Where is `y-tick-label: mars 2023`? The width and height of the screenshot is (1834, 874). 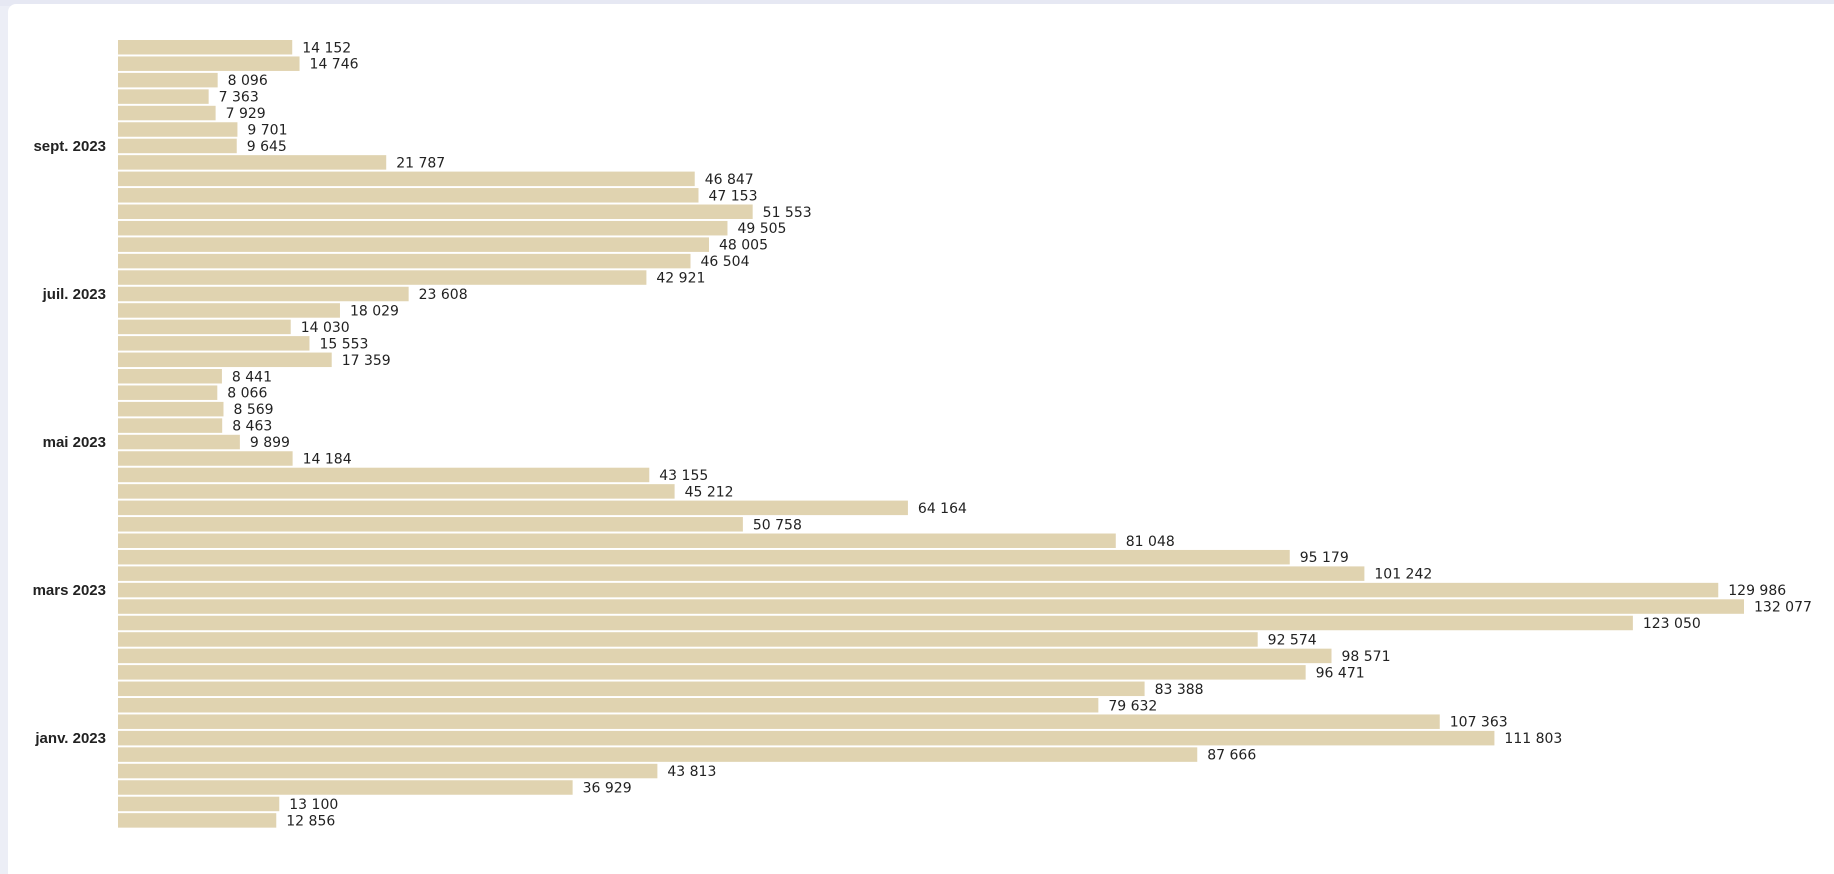
y-tick-label: mars 2023 is located at coordinates (69, 590).